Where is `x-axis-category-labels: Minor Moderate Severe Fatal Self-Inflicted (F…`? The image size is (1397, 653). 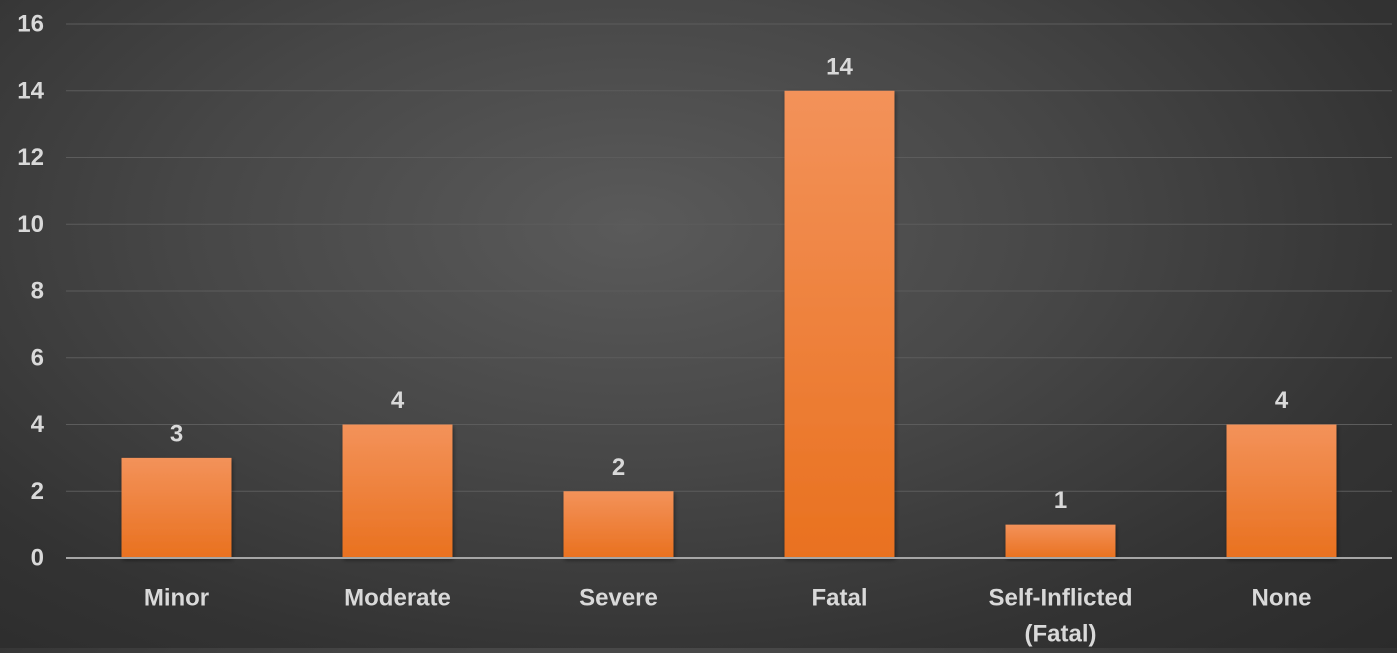 x-axis-category-labels: Minor Moderate Severe Fatal Self-Inflicted (F… is located at coordinates (728, 616).